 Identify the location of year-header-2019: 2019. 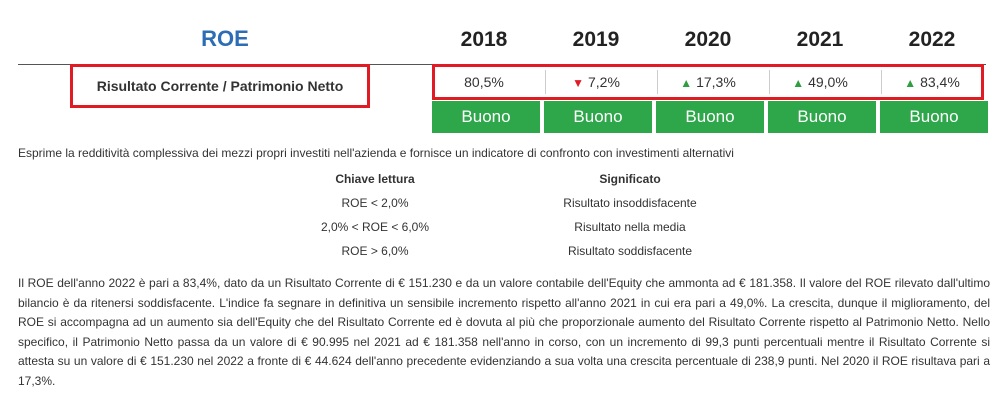
(596, 39).